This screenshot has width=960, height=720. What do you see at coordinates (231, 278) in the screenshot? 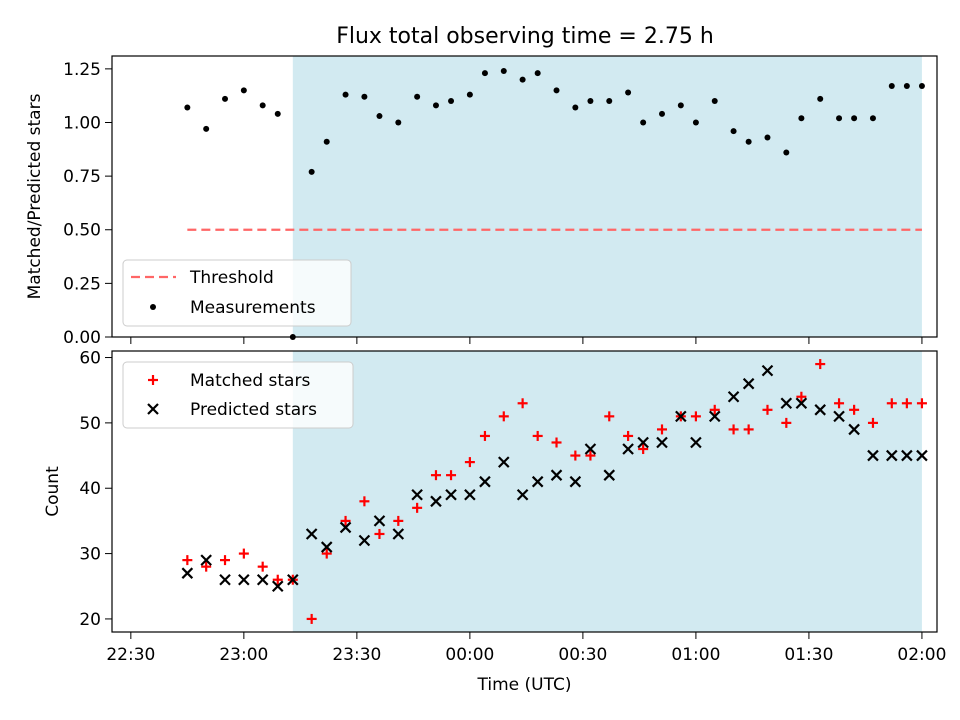
I see `legend-threshold-label: Threshold` at bounding box center [231, 278].